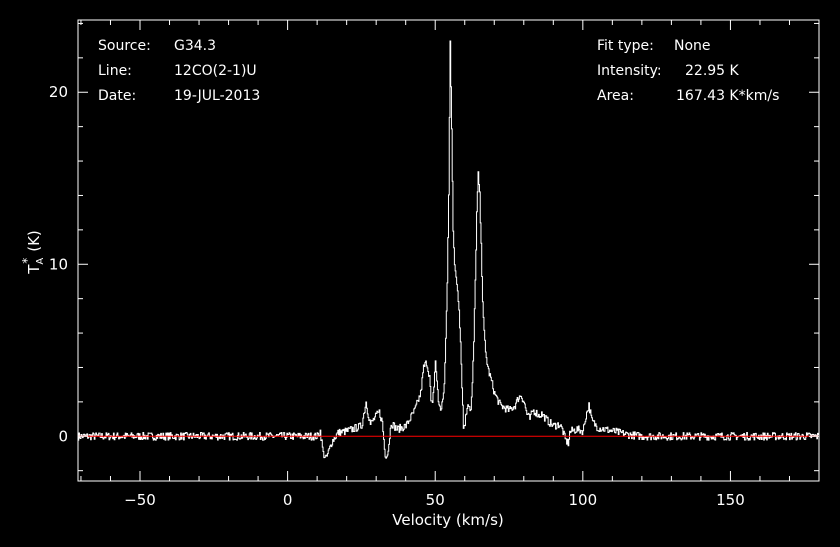 The height and width of the screenshot is (547, 840). I want to click on line-value: 12CO(2-1)U, so click(215, 71).